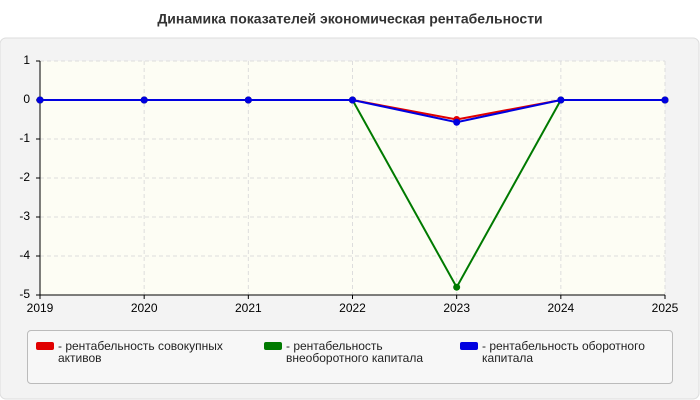 The height and width of the screenshot is (400, 700). Describe the element at coordinates (140, 352) in the screenshot. I see `legend-label: - рентабельность совокупных активов` at that location.